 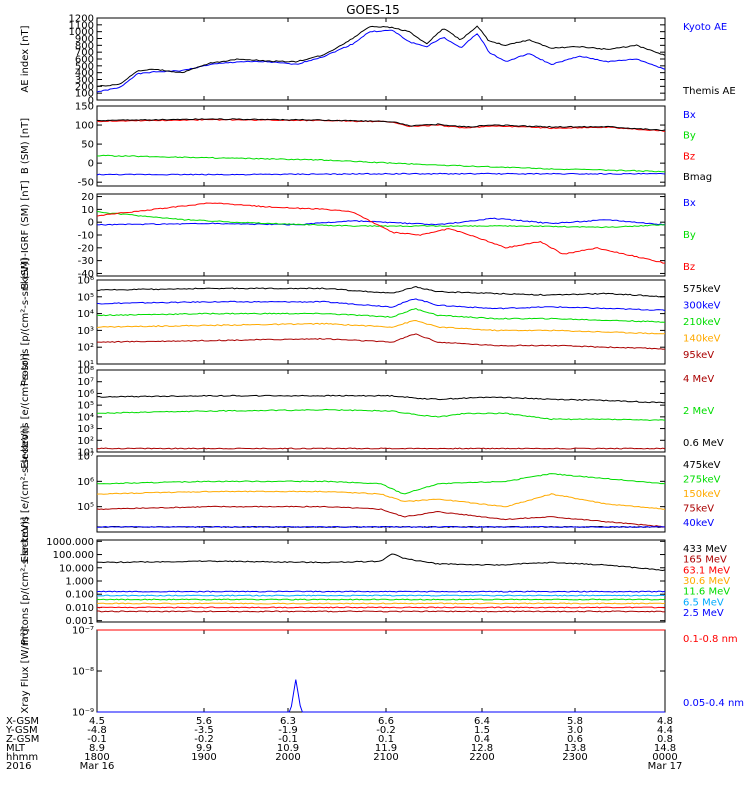 What do you see at coordinates (386, 739) in the screenshot?
I see `axis-value: 0.1` at bounding box center [386, 739].